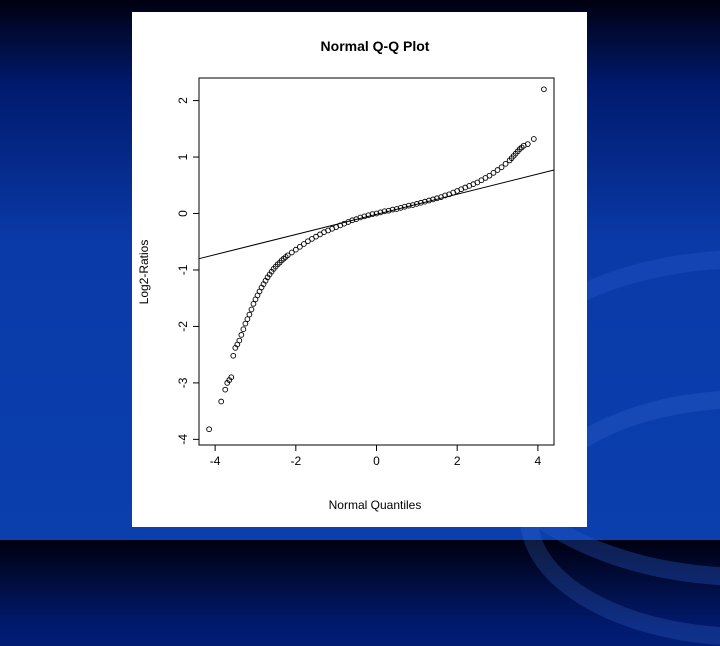 The height and width of the screenshot is (646, 720). I want to click on y-tick-label: 1, so click(183, 156).